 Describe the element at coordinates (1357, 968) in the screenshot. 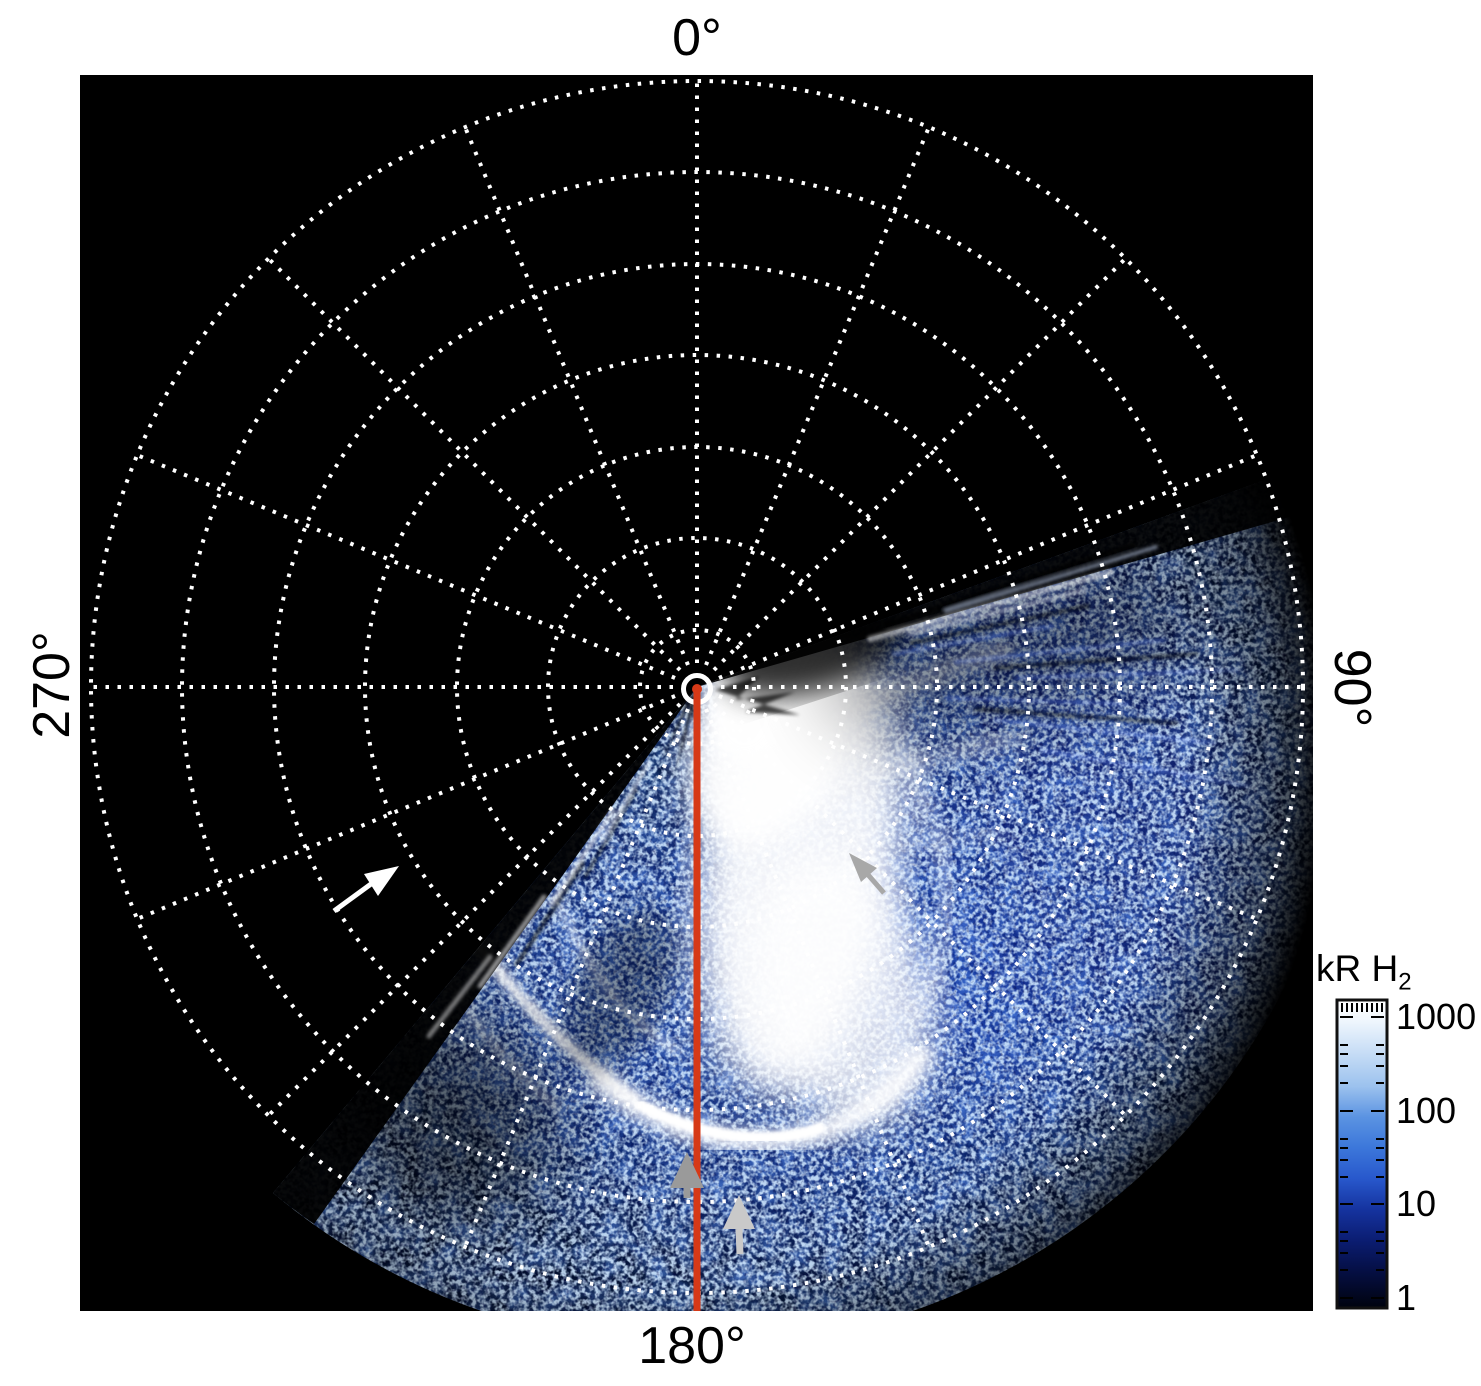

I see `colorbar-title-main: kR H` at that location.